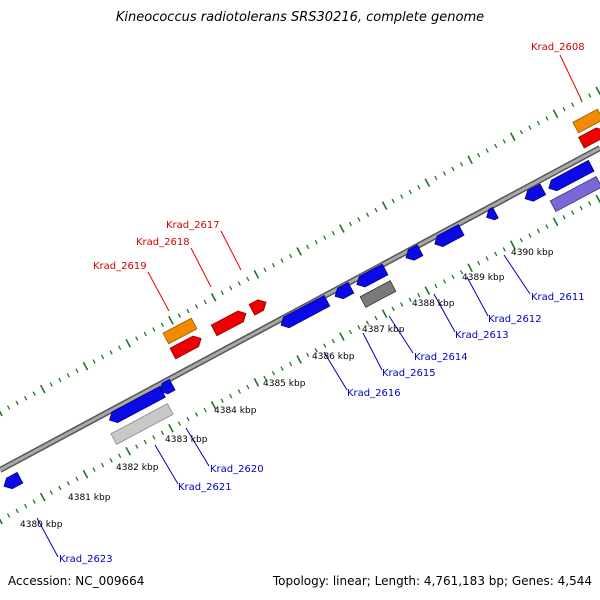 Image resolution: width=600 pixels, height=600 pixels. Describe the element at coordinates (558, 297) in the screenshot. I see `gene-label-krad-2611: Krad_2611` at that location.